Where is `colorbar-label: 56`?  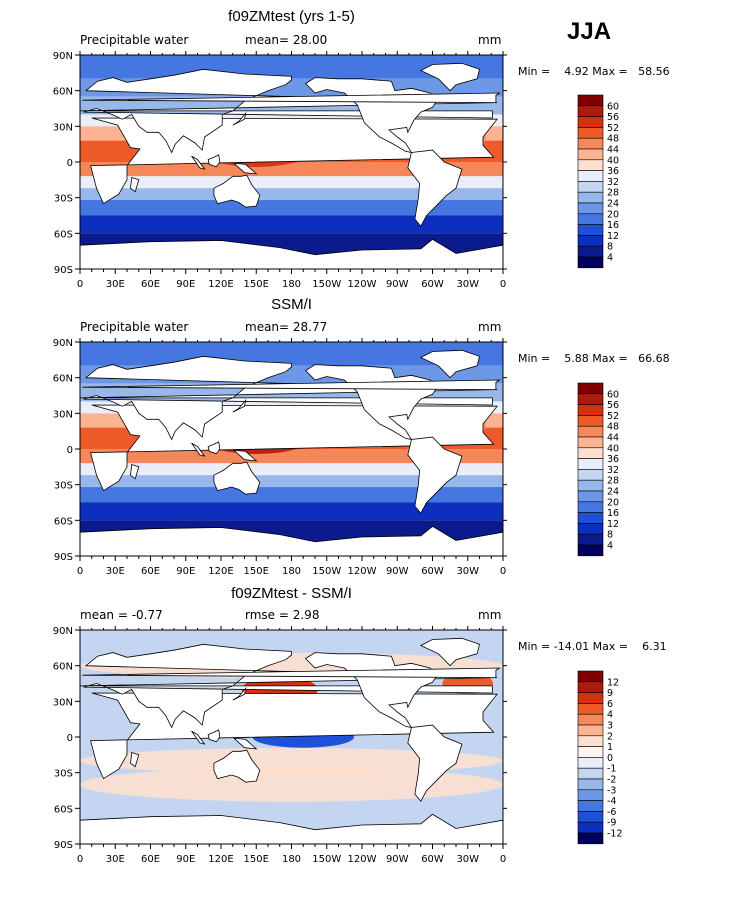
colorbar-label: 56 is located at coordinates (613, 405).